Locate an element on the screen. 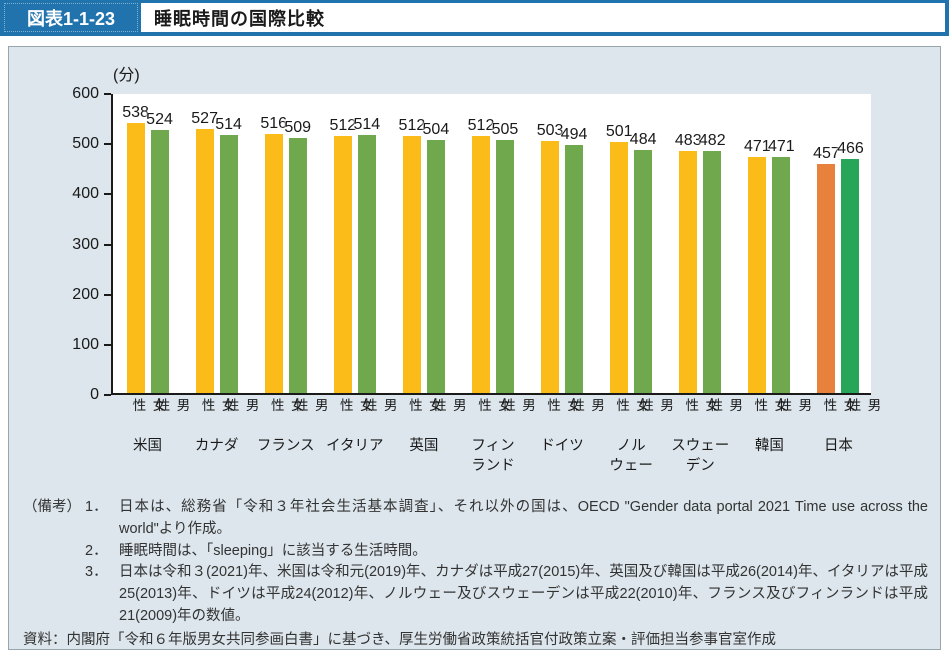 The width and height of the screenshot is (949, 657). bar-group-1: 527 女性 514 男性 カナダ is located at coordinates (220, 274).